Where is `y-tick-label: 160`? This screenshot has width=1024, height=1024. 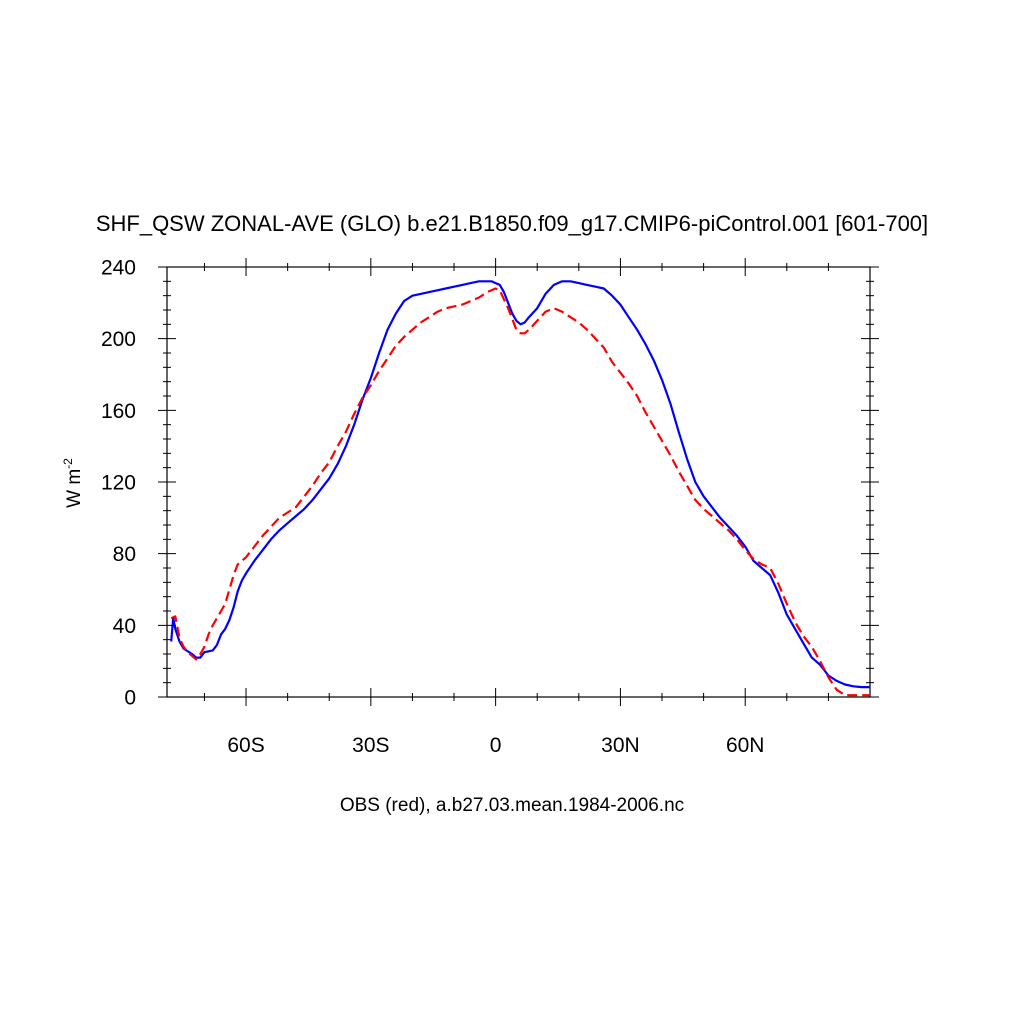 y-tick-label: 160 is located at coordinates (118, 411).